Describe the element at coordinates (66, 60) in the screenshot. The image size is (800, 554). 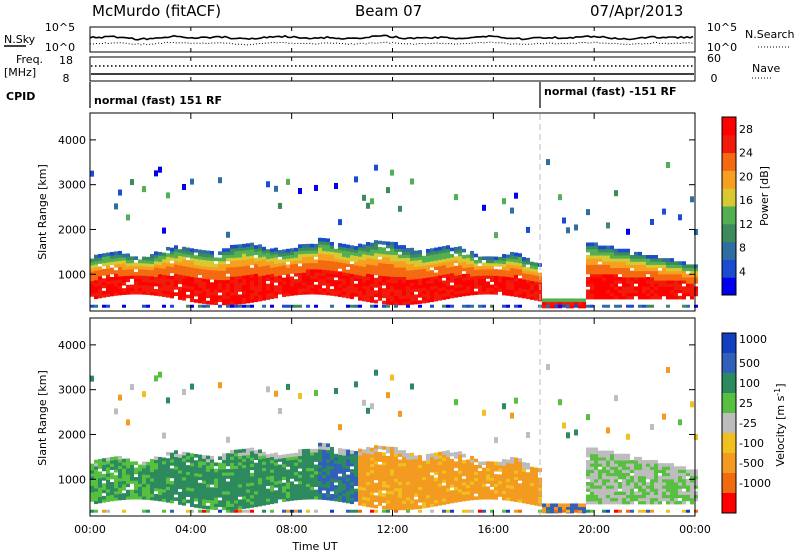
I see `freq-tick-top: 18` at that location.